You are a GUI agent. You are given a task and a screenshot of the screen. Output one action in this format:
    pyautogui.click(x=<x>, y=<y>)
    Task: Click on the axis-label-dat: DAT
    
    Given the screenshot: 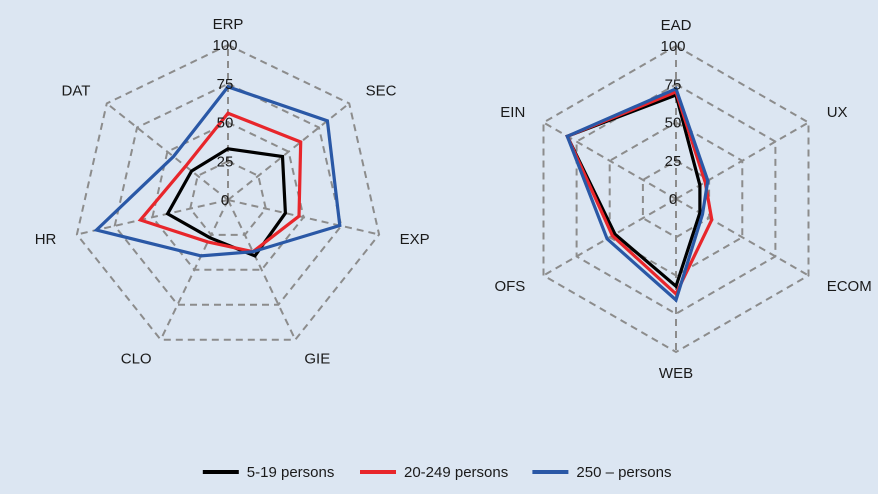 What is the action you would take?
    pyautogui.click(x=76, y=90)
    